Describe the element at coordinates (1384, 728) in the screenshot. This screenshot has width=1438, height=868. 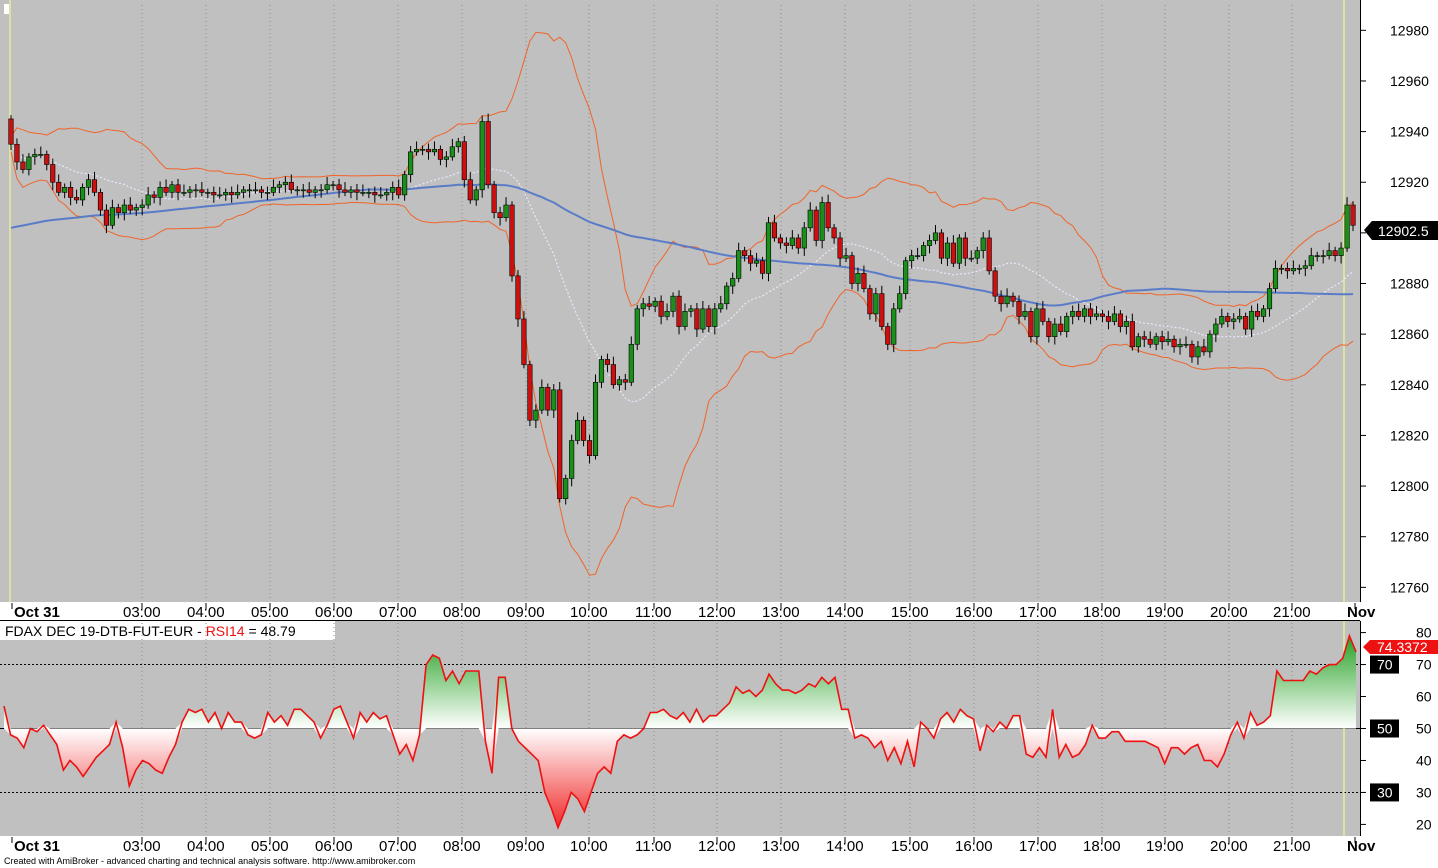
I see `rsi-level-badge` at that location.